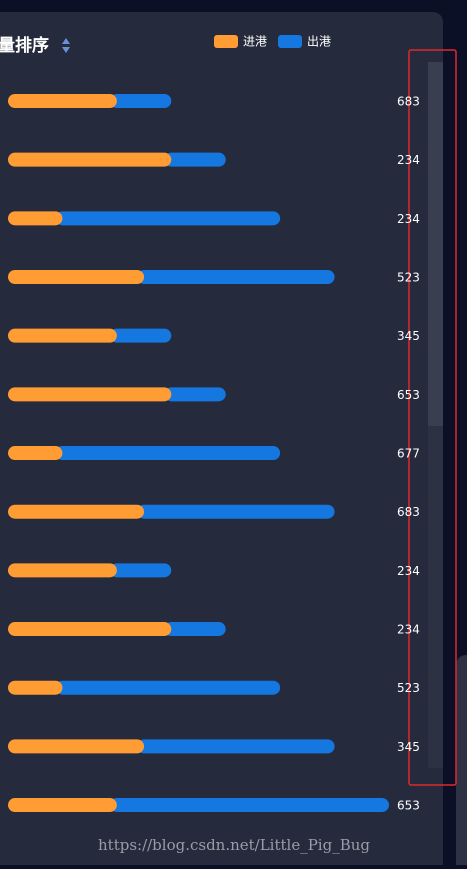 The width and height of the screenshot is (467, 869). Describe the element at coordinates (255, 42) in the screenshot. I see `legend-label: 进港` at that location.